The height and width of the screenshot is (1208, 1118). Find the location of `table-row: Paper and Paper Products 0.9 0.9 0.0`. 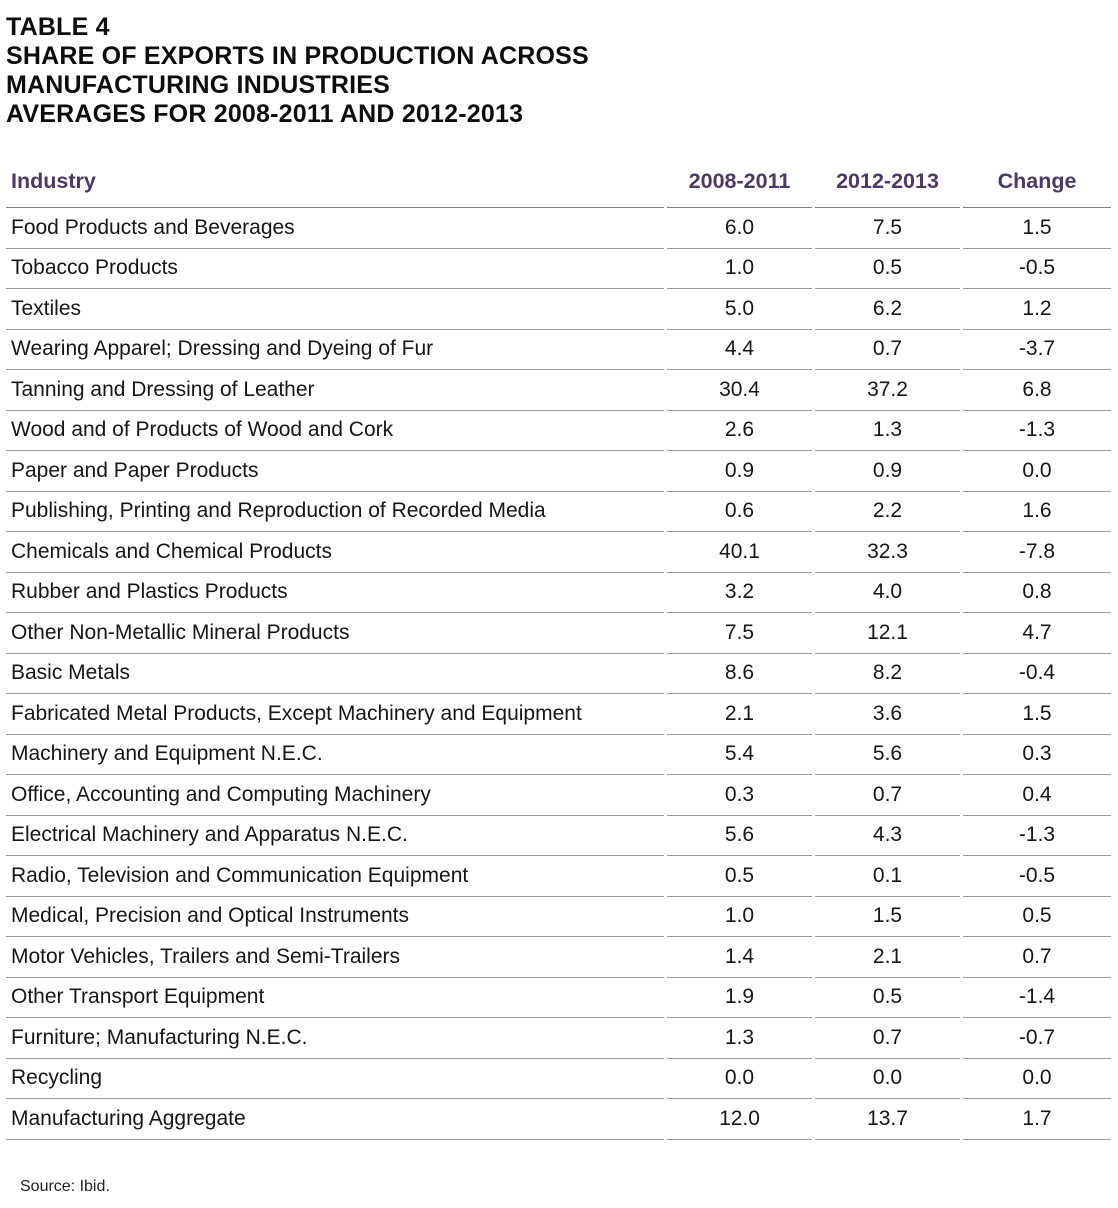

table-row: Paper and Paper Products 0.9 0.9 0.0 is located at coordinates (558, 471).